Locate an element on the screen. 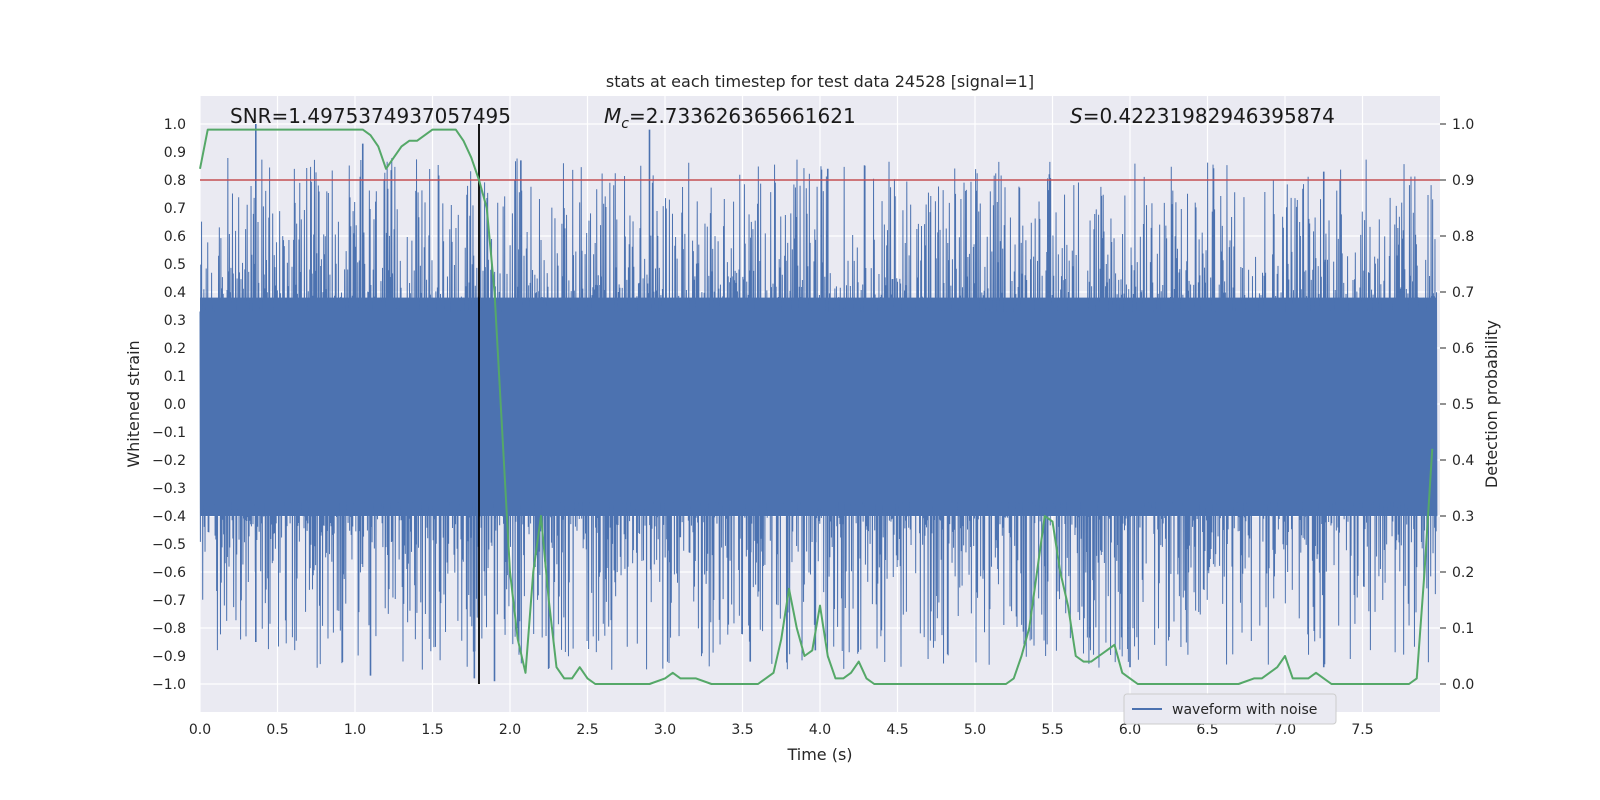 This screenshot has height=800, width=1600. y-left-tick-label: 0.3 is located at coordinates (175, 321).